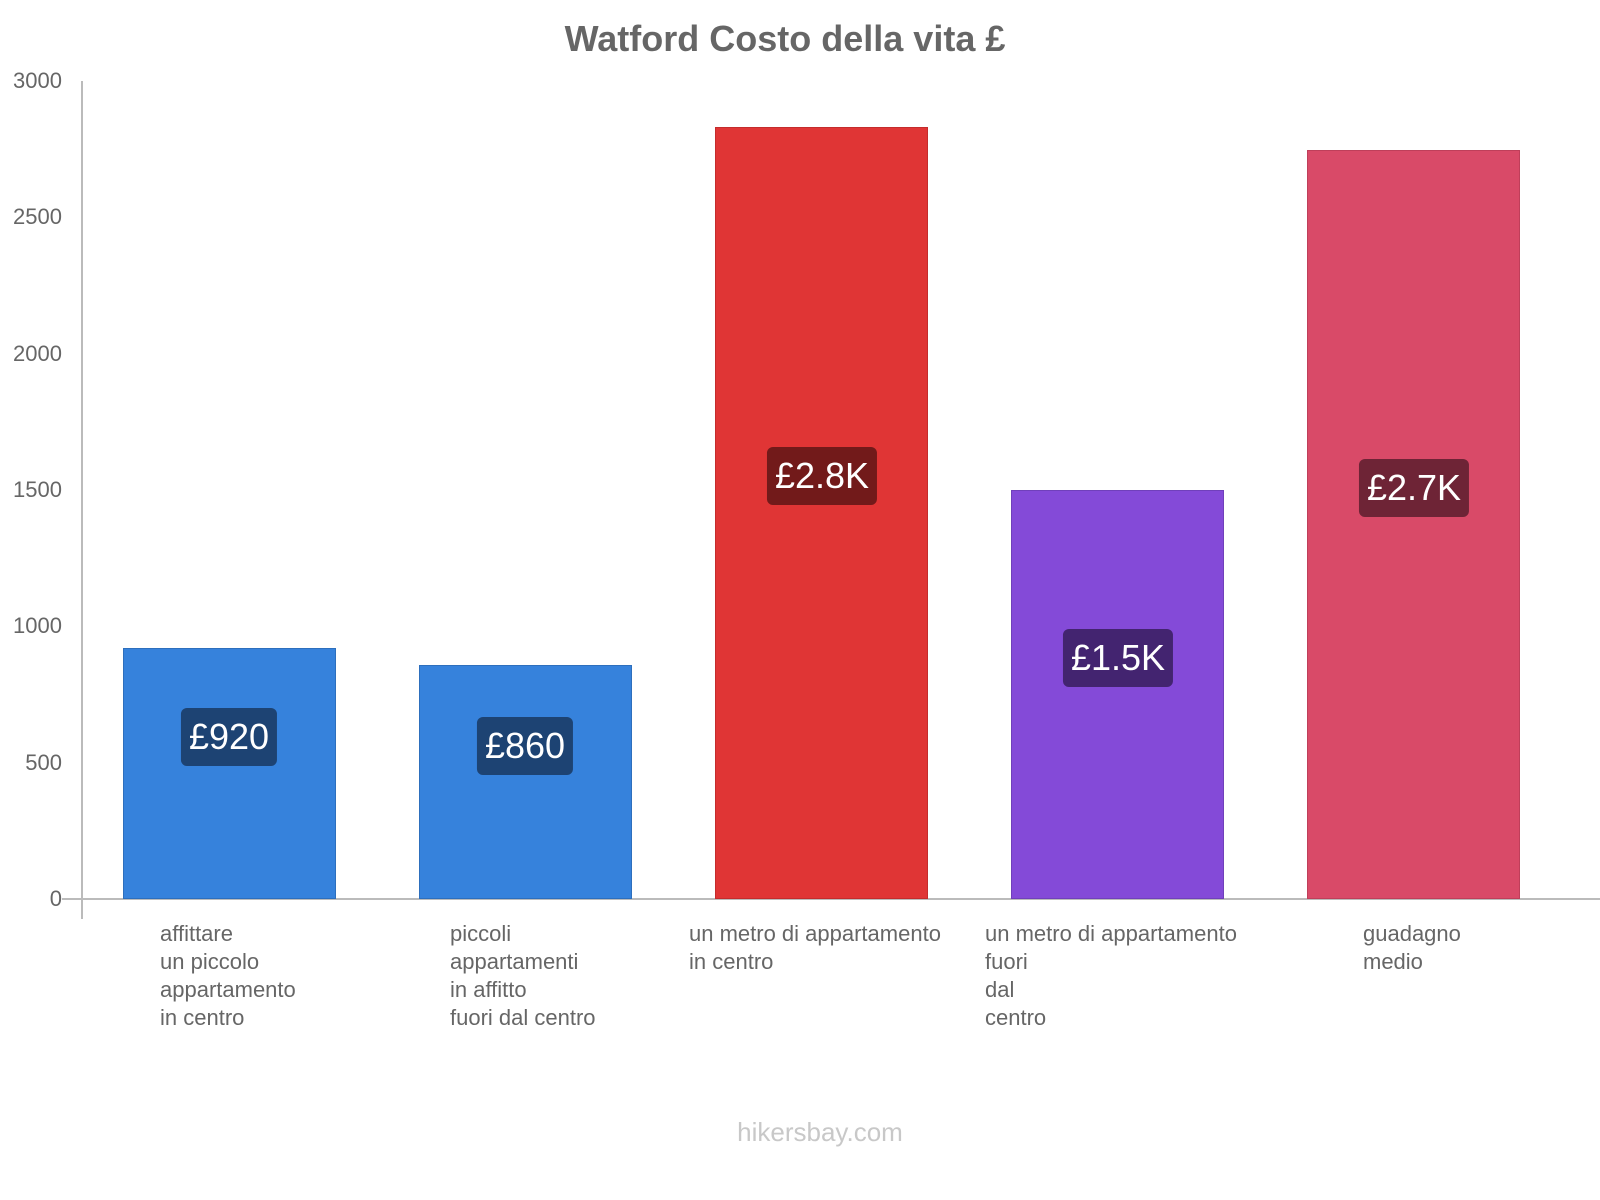  Describe the element at coordinates (37, 489) in the screenshot. I see `y-tick-1500: 1500` at that location.